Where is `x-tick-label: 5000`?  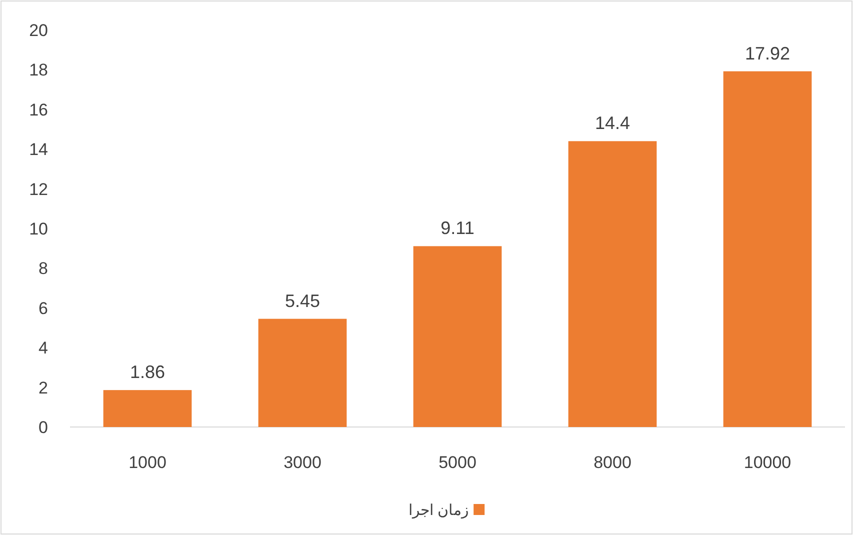
x-tick-label: 5000 is located at coordinates (457, 462).